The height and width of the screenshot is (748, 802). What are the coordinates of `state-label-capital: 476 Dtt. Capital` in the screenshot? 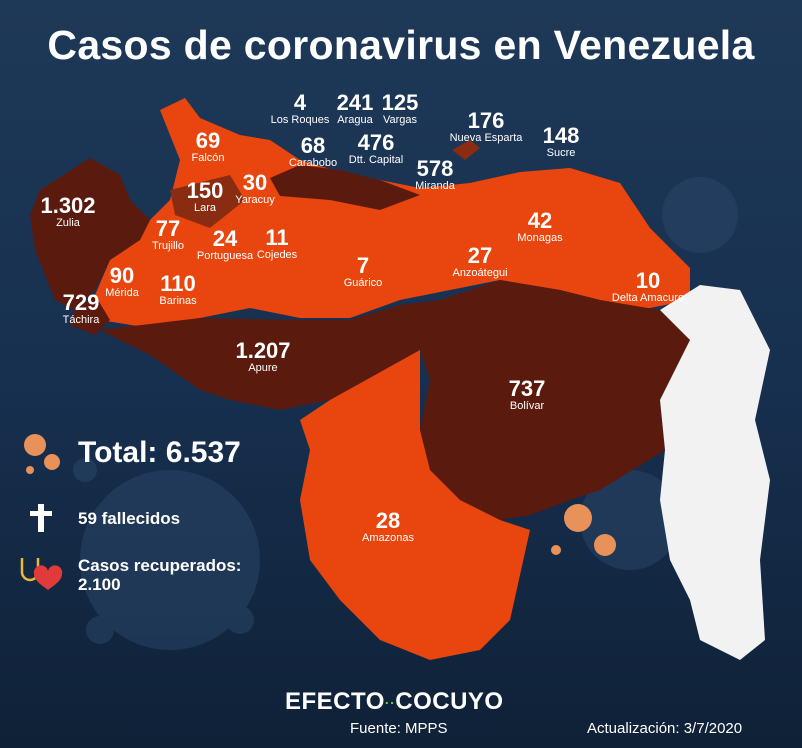 It's located at (376, 149).